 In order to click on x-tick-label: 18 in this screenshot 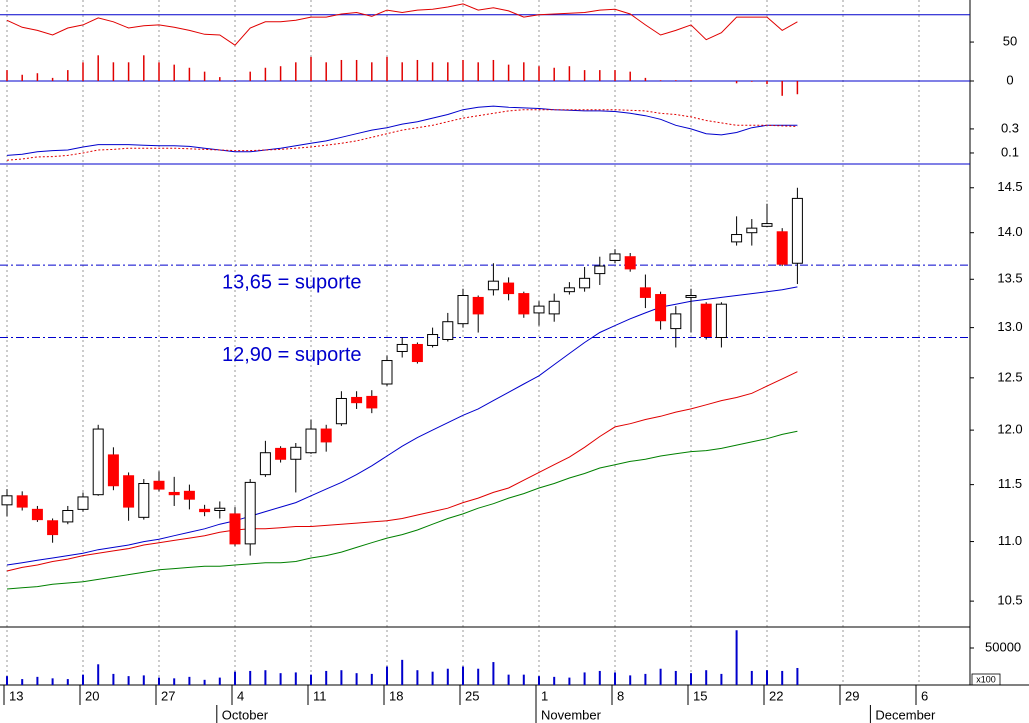, I will do `click(396, 695)`.